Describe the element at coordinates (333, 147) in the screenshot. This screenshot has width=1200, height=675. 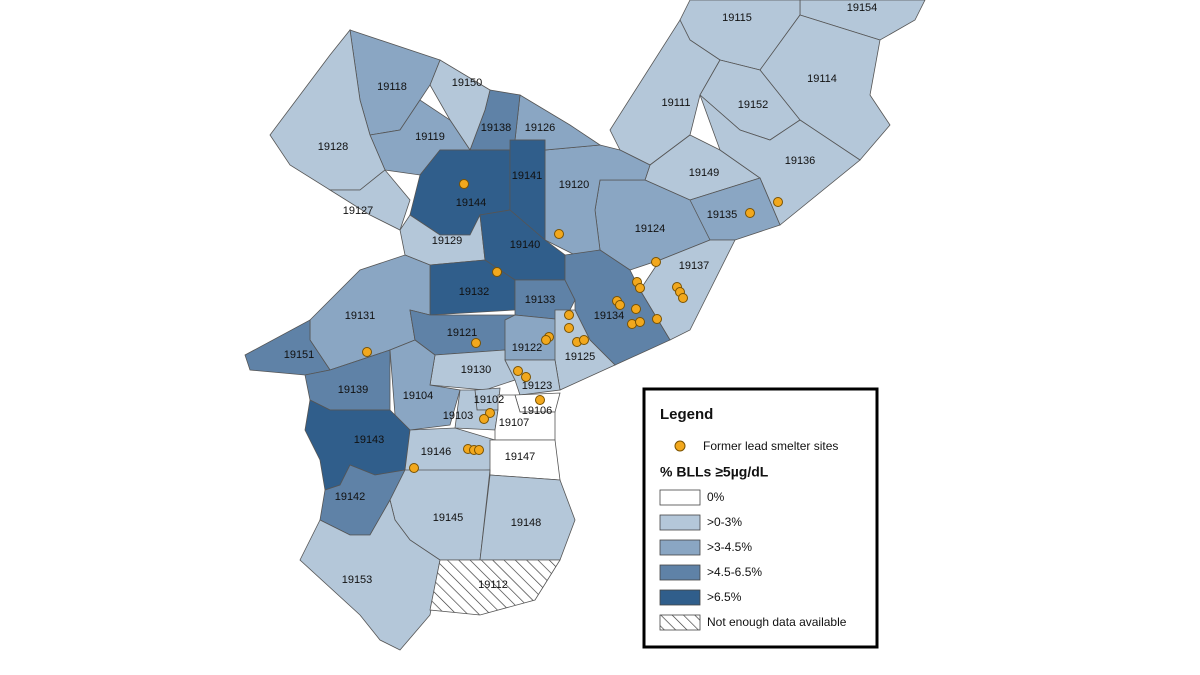
I see `zone-label: 19128` at that location.